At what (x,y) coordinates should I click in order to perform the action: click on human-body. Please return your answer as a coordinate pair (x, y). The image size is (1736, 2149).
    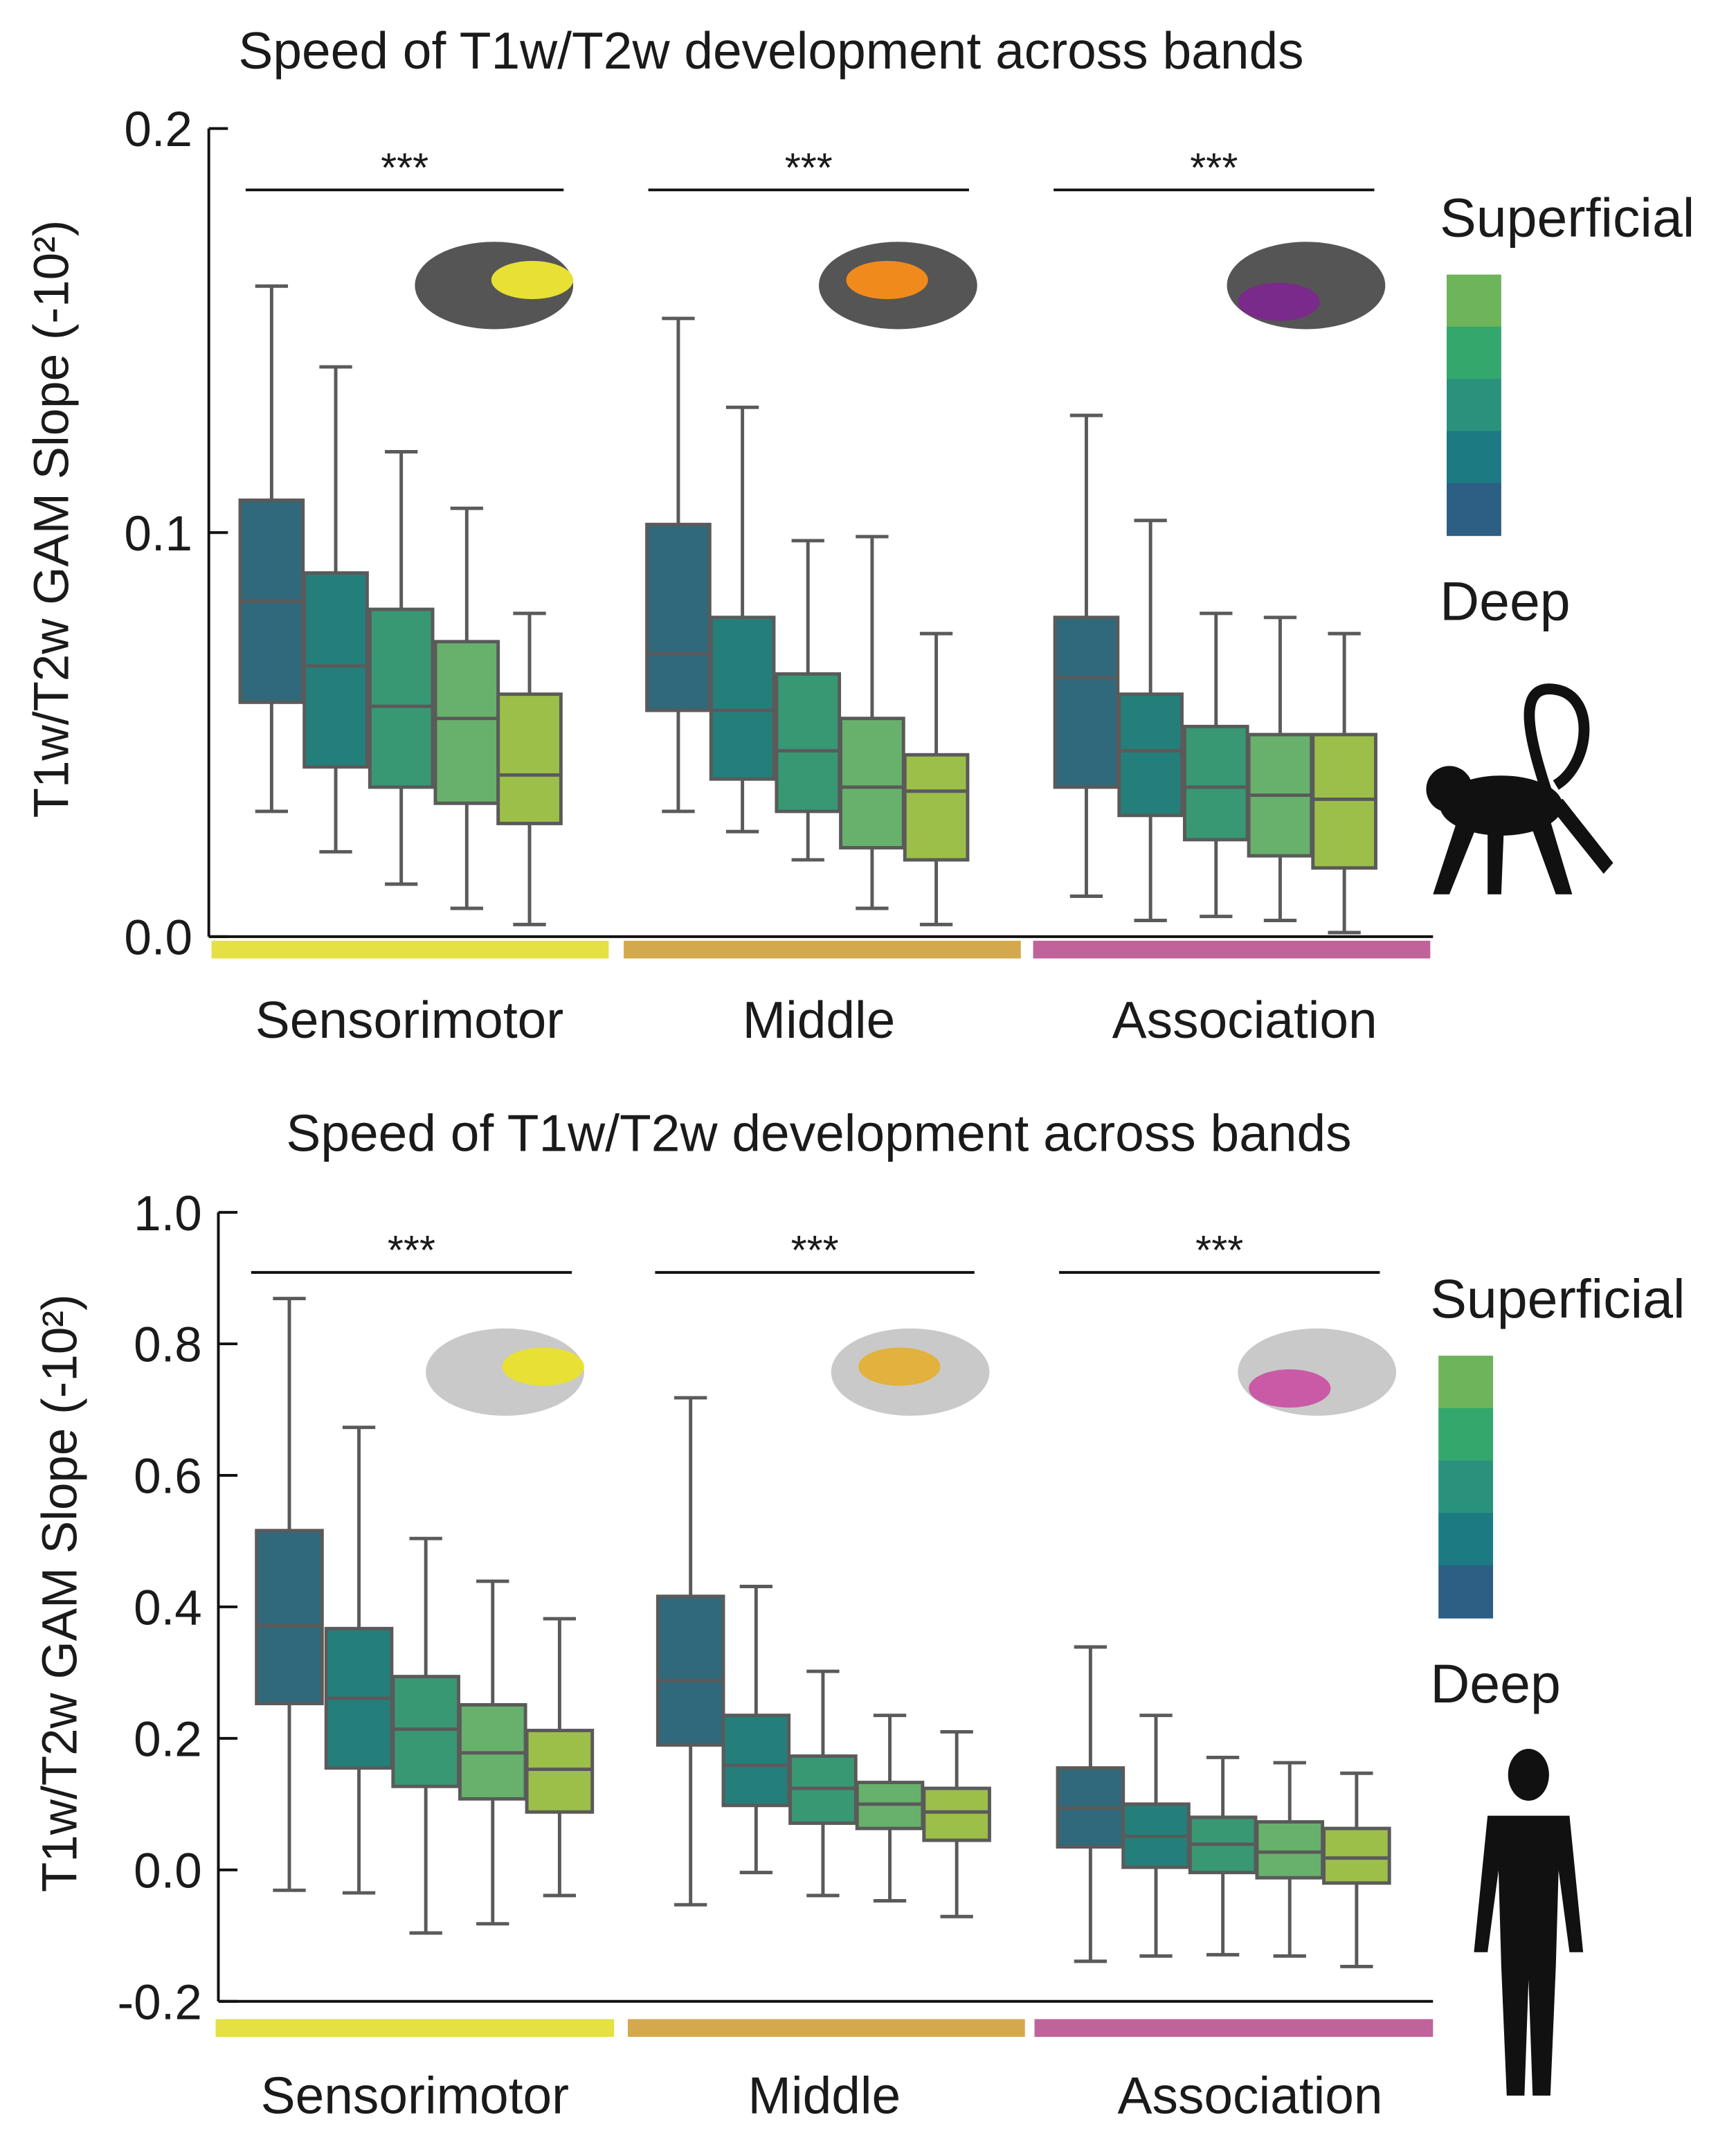
    Looking at the image, I should click on (1529, 1955).